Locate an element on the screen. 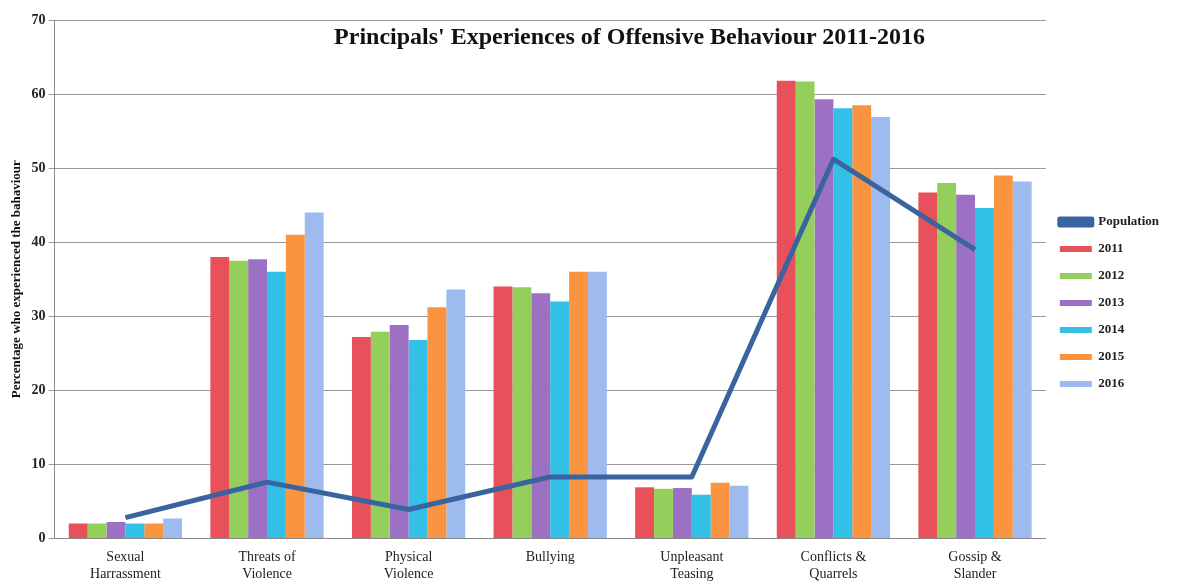 Image resolution: width=1179 pixels, height=586 pixels. x-tick-label: Unpleasant Teasing is located at coordinates (692, 565).